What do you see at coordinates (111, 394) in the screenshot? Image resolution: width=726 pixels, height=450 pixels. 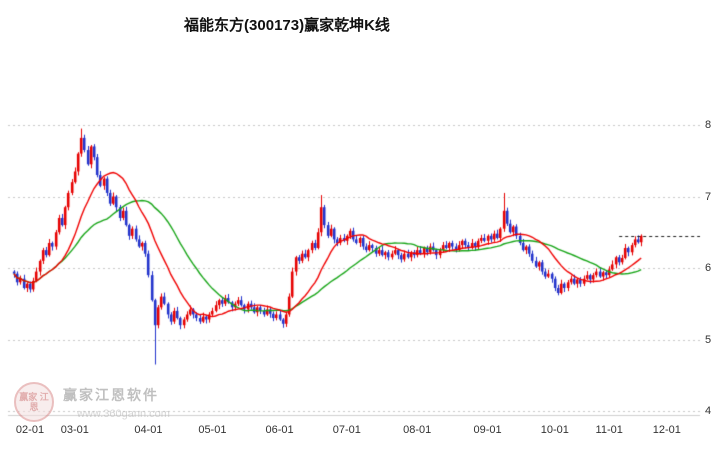 I see `watermark-brand: 赢家江恩软件` at bounding box center [111, 394].